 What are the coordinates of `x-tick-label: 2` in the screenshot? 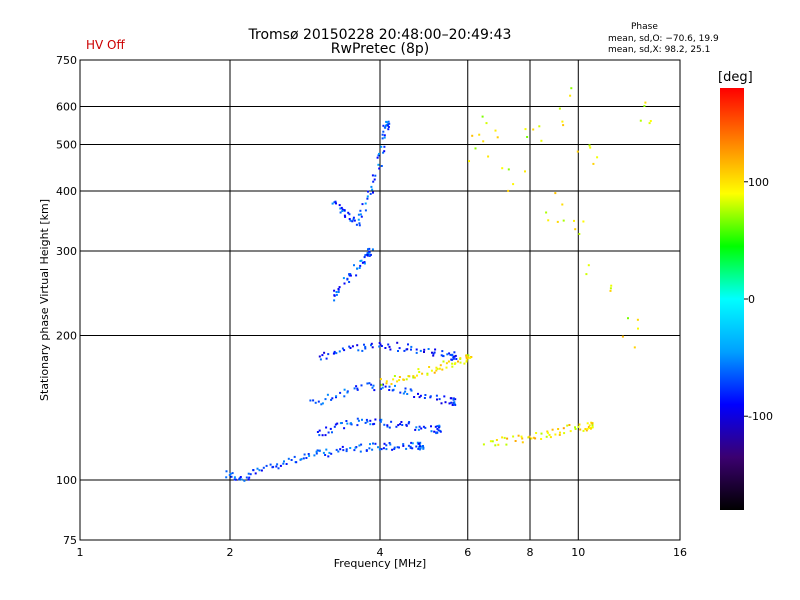 It's located at (230, 552).